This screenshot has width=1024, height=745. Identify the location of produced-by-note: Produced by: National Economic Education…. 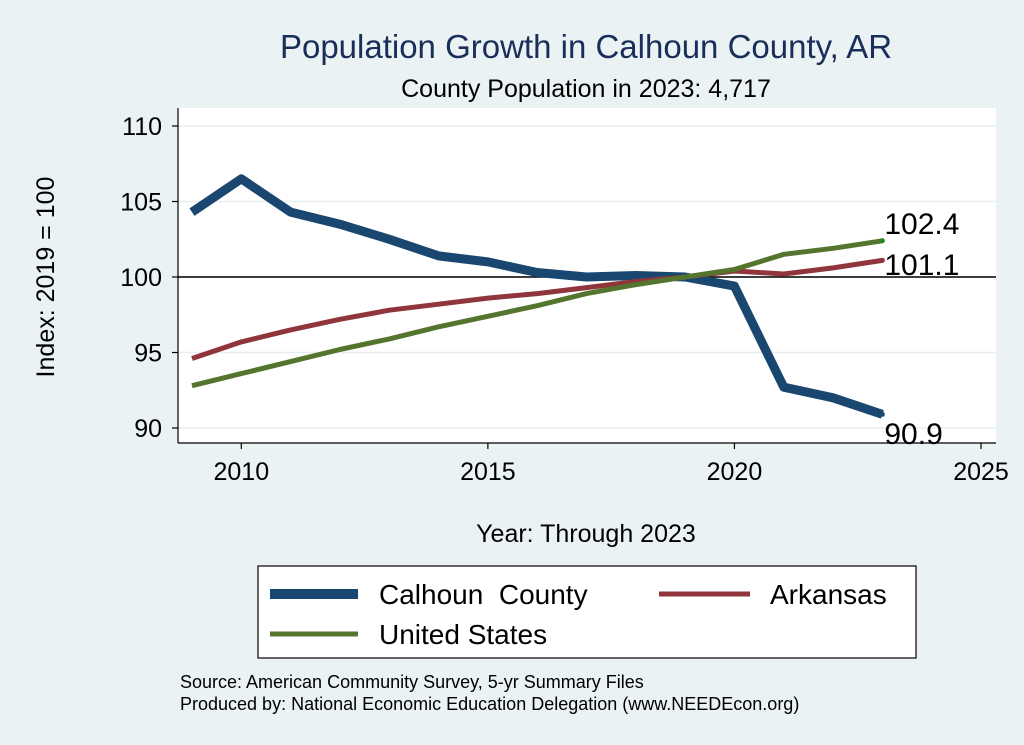
(489, 704).